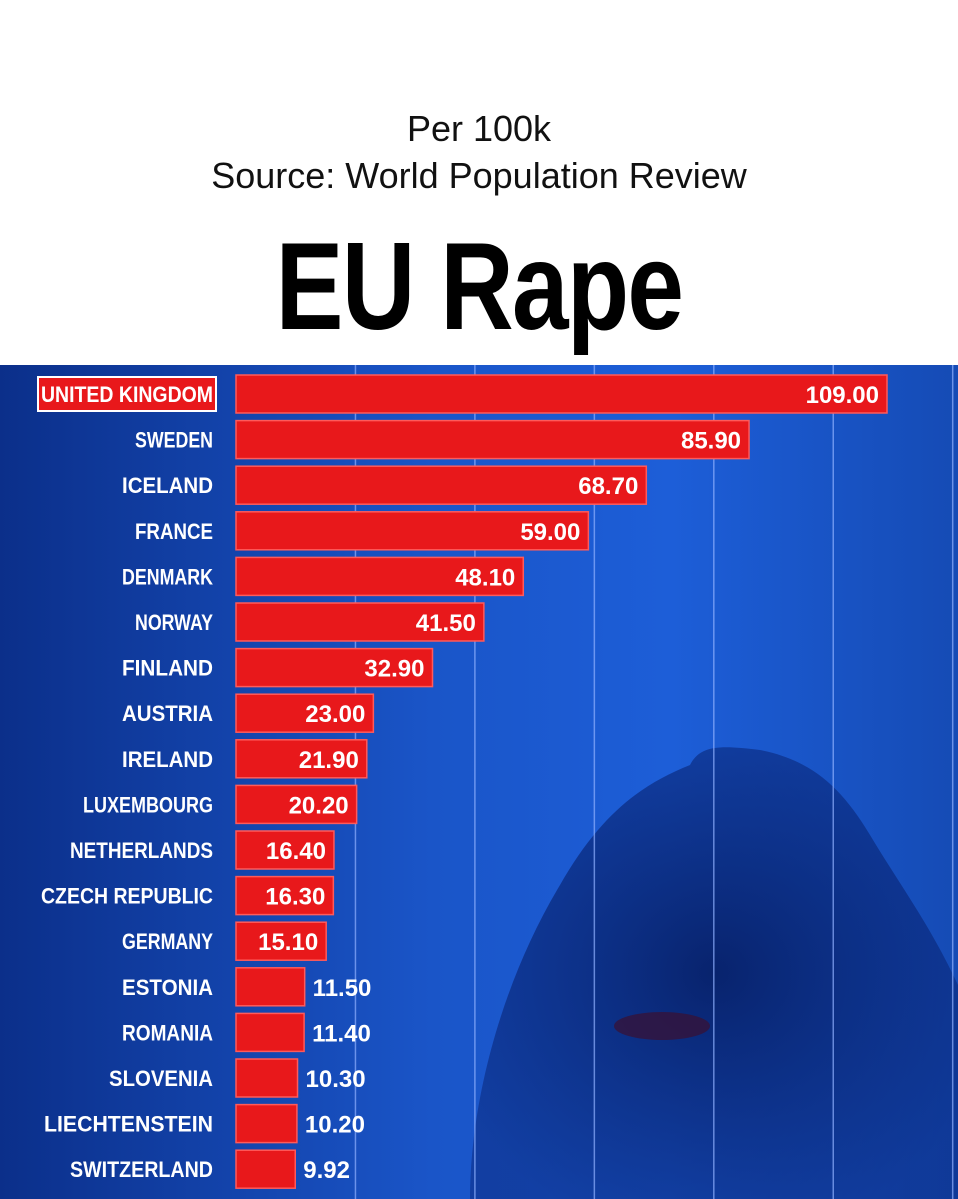  What do you see at coordinates (608, 486) in the screenshot?
I see `value-label: 68.70` at bounding box center [608, 486].